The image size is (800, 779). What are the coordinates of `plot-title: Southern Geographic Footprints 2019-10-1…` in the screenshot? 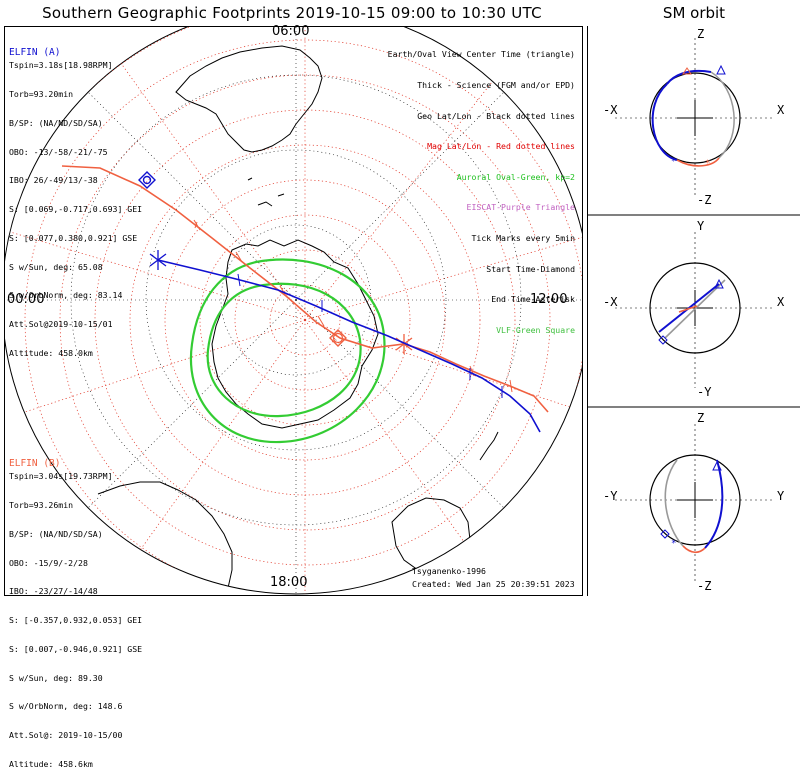 It's located at (292, 13).